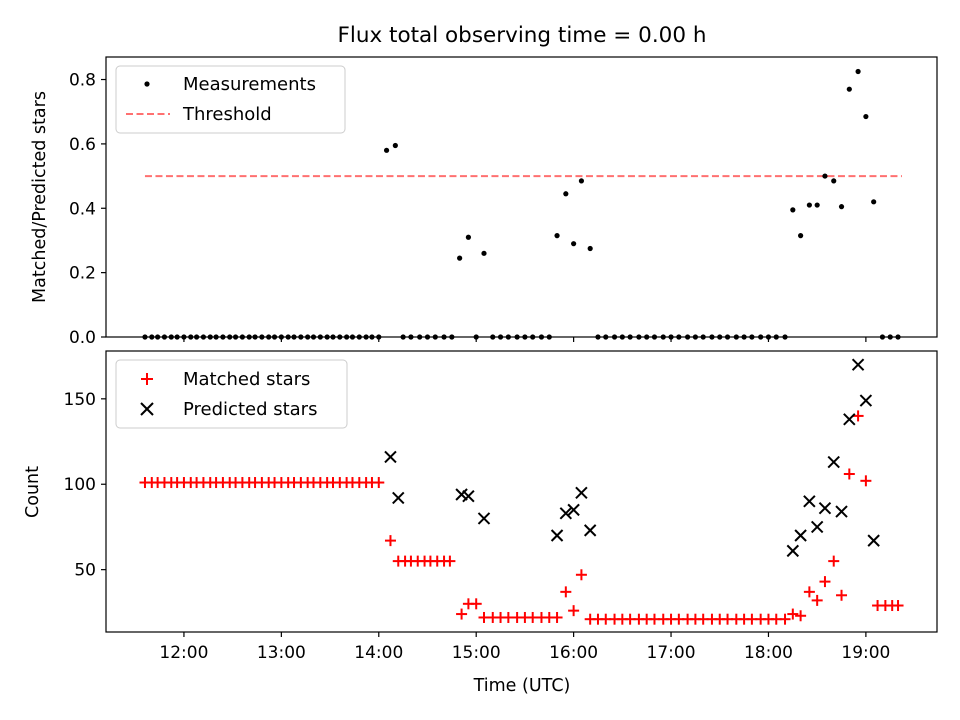 Image resolution: width=960 pixels, height=720 pixels. I want to click on bottom-legend-box, so click(231, 394).